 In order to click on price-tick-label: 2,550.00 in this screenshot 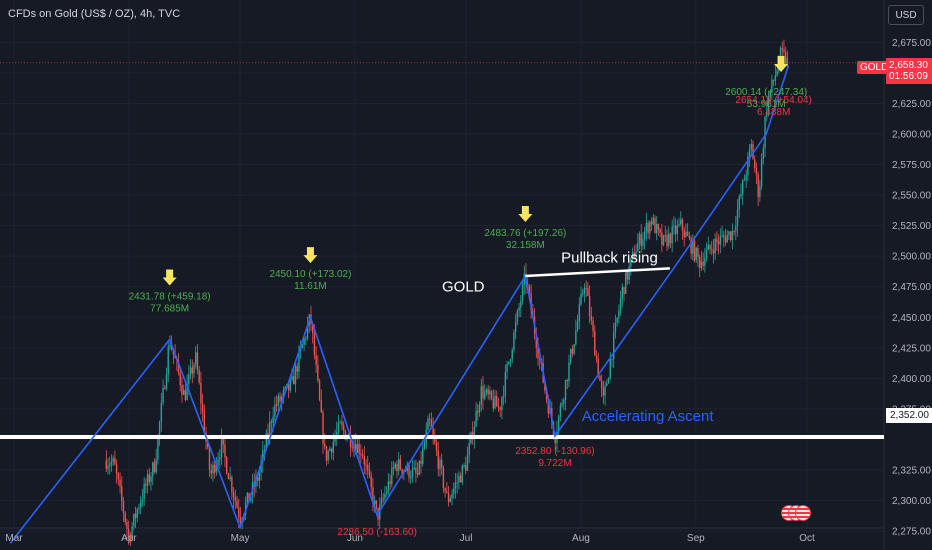, I will do `click(911, 196)`.